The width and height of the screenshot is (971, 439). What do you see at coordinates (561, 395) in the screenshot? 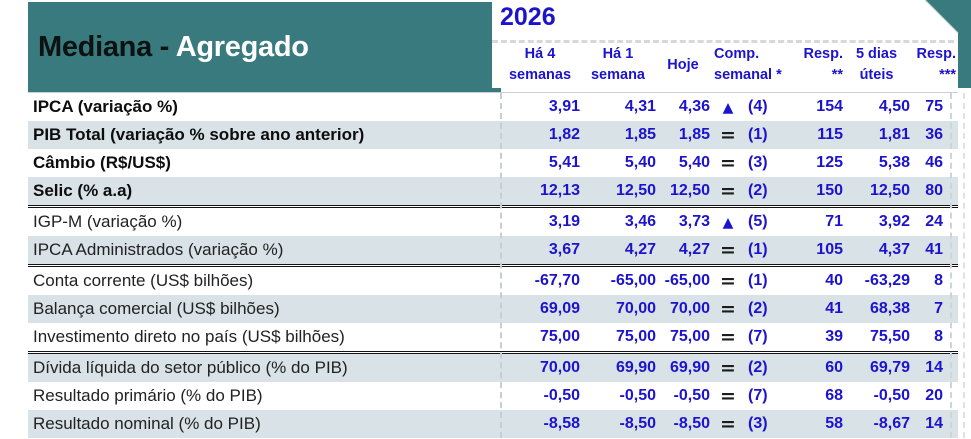
I see `cell-ha4: -0,50` at bounding box center [561, 395].